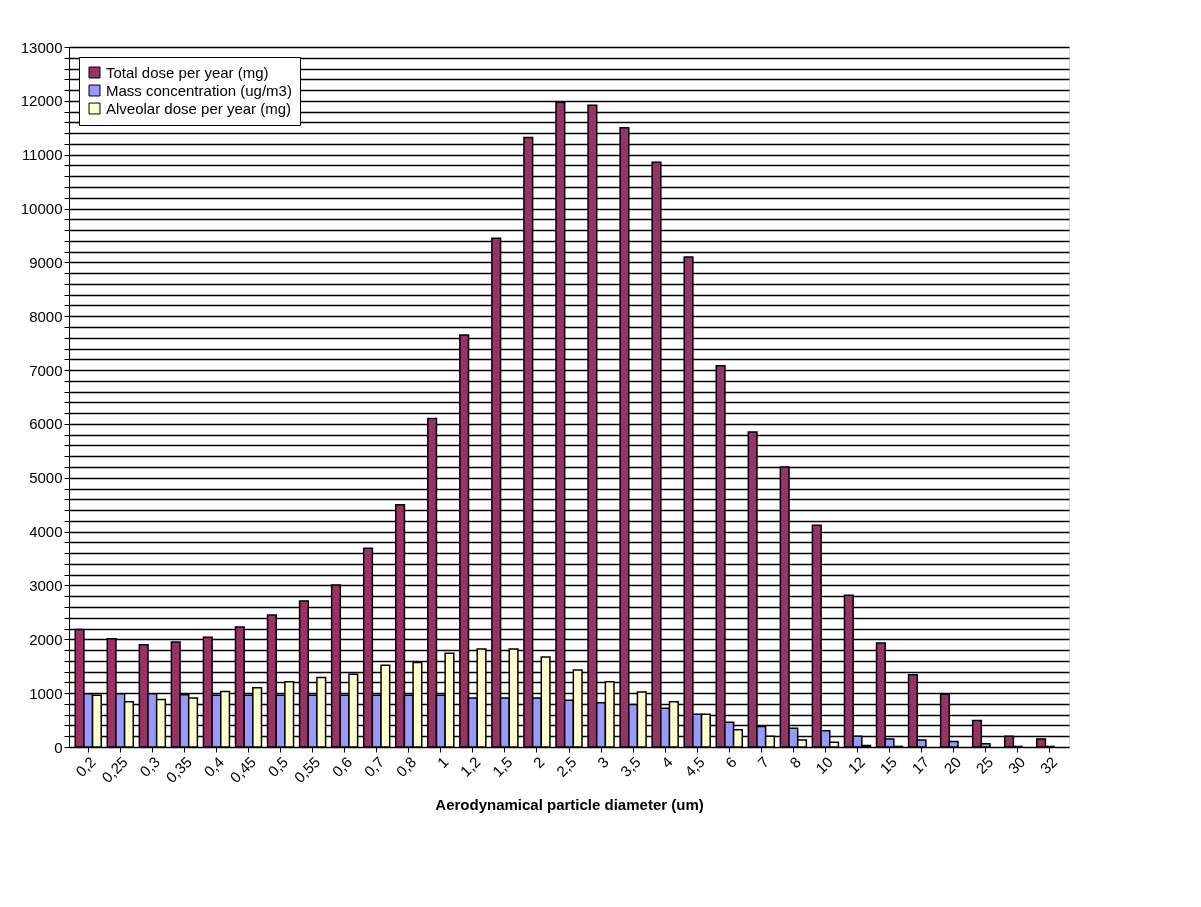  I want to click on y-tick-label: 9000, so click(46, 262).